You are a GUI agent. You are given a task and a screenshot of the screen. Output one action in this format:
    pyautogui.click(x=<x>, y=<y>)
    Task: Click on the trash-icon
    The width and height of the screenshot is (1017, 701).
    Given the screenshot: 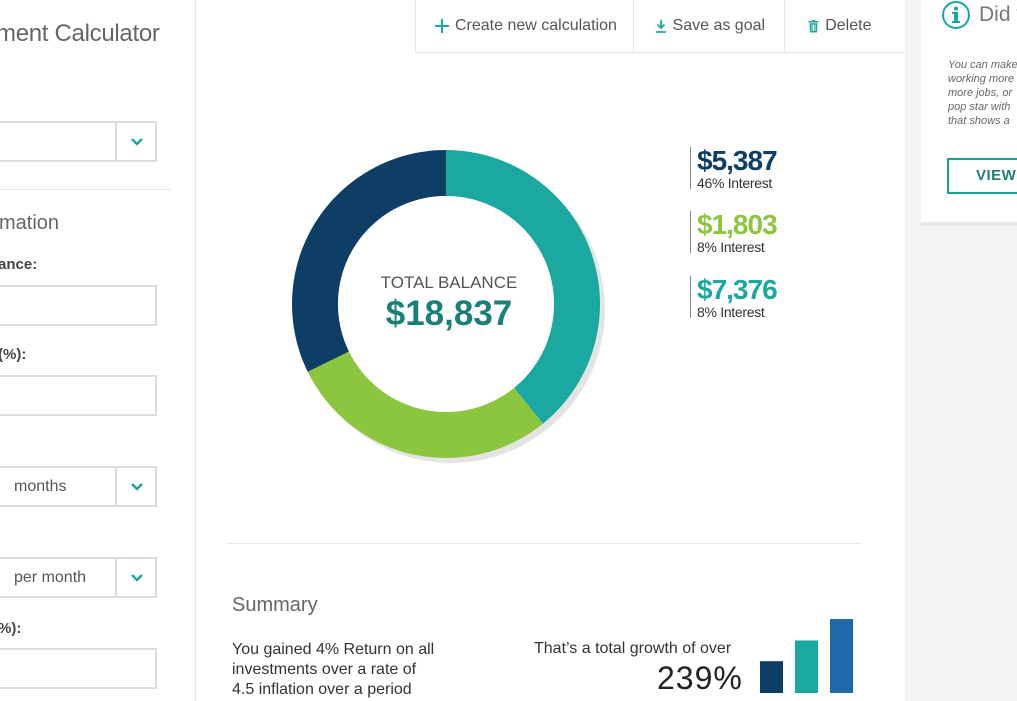 What is the action you would take?
    pyautogui.click(x=813, y=25)
    